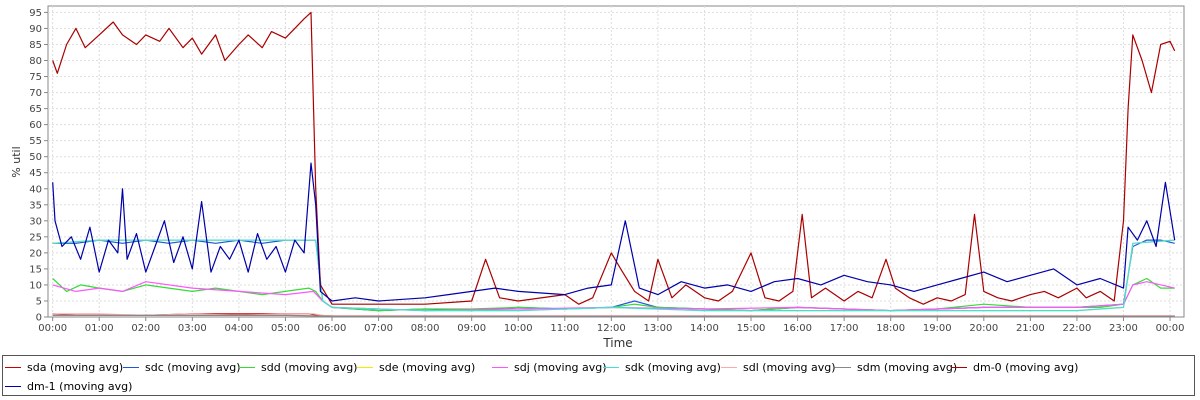 The width and height of the screenshot is (1200, 400). I want to click on y-tick-label: 0, so click(39, 318).